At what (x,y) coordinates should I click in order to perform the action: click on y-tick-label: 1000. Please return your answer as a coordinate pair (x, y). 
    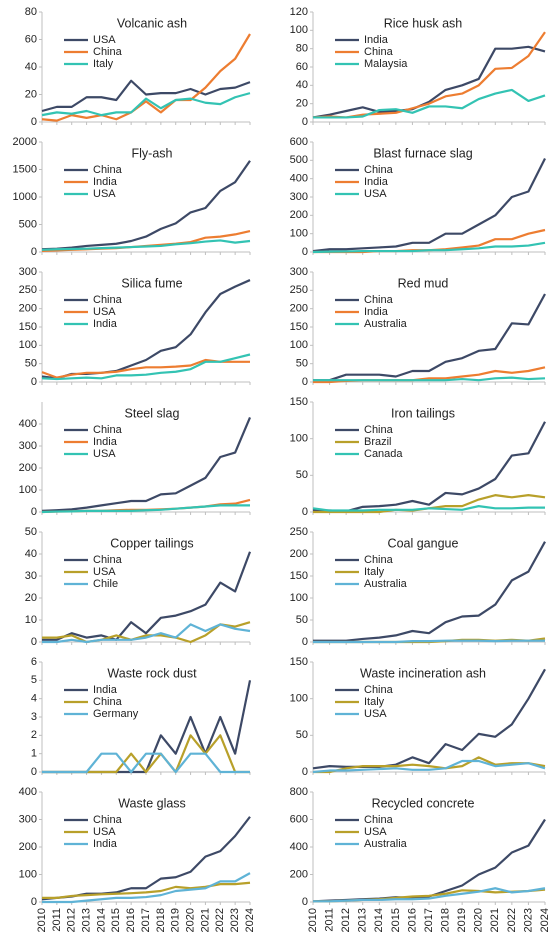
    Looking at the image, I should click on (25, 197).